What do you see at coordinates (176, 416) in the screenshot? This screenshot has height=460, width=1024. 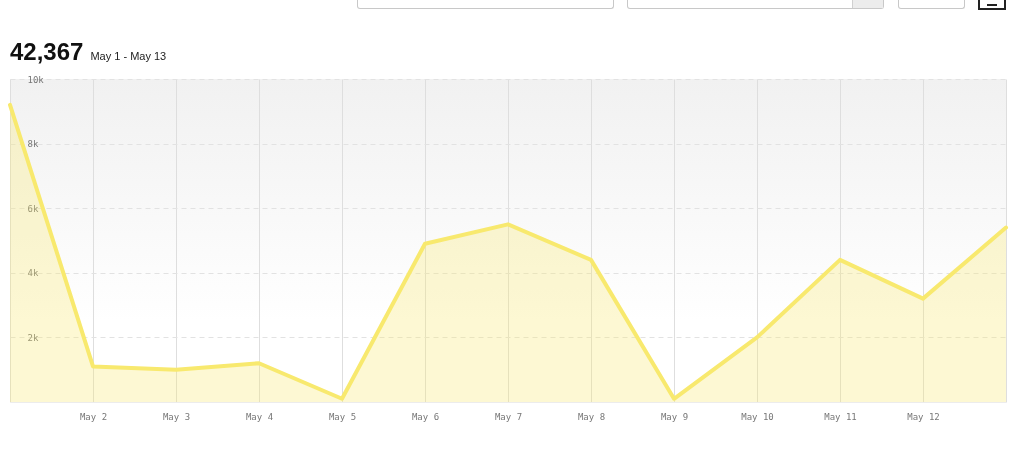 I see `x-tick-label: May 3` at bounding box center [176, 416].